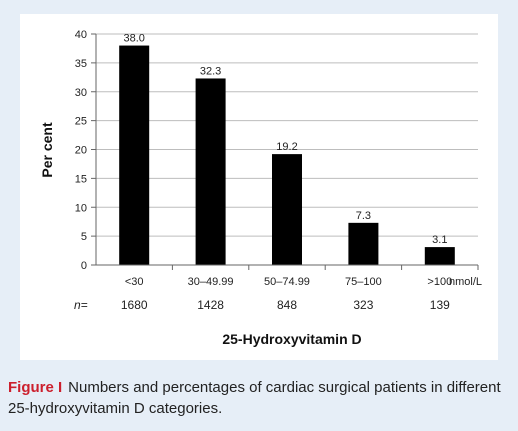  Describe the element at coordinates (81, 35) in the screenshot. I see `y-tick-label: 40` at that location.